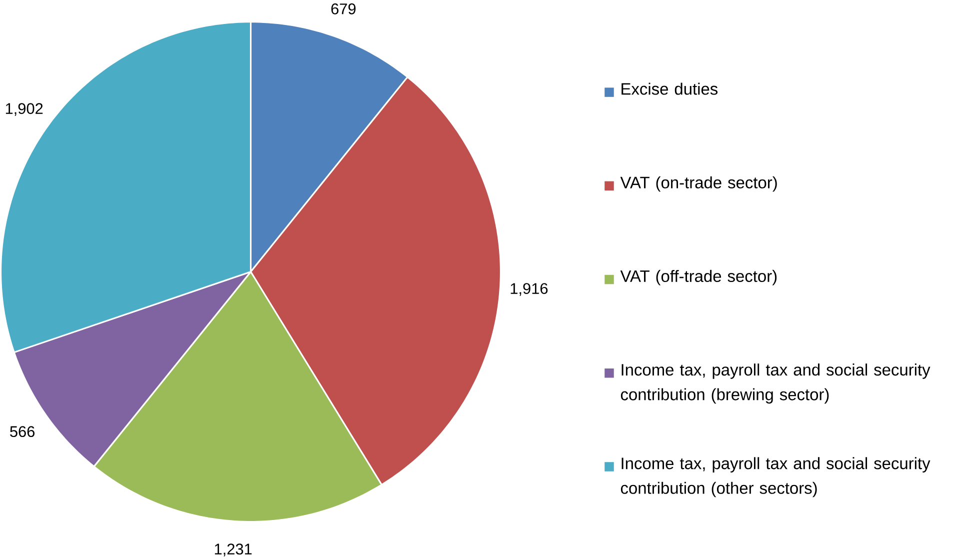 The width and height of the screenshot is (970, 560). What do you see at coordinates (775, 384) in the screenshot?
I see `legend-label: Income tax, payroll tax and social security contribution (brewing sector)` at bounding box center [775, 384].